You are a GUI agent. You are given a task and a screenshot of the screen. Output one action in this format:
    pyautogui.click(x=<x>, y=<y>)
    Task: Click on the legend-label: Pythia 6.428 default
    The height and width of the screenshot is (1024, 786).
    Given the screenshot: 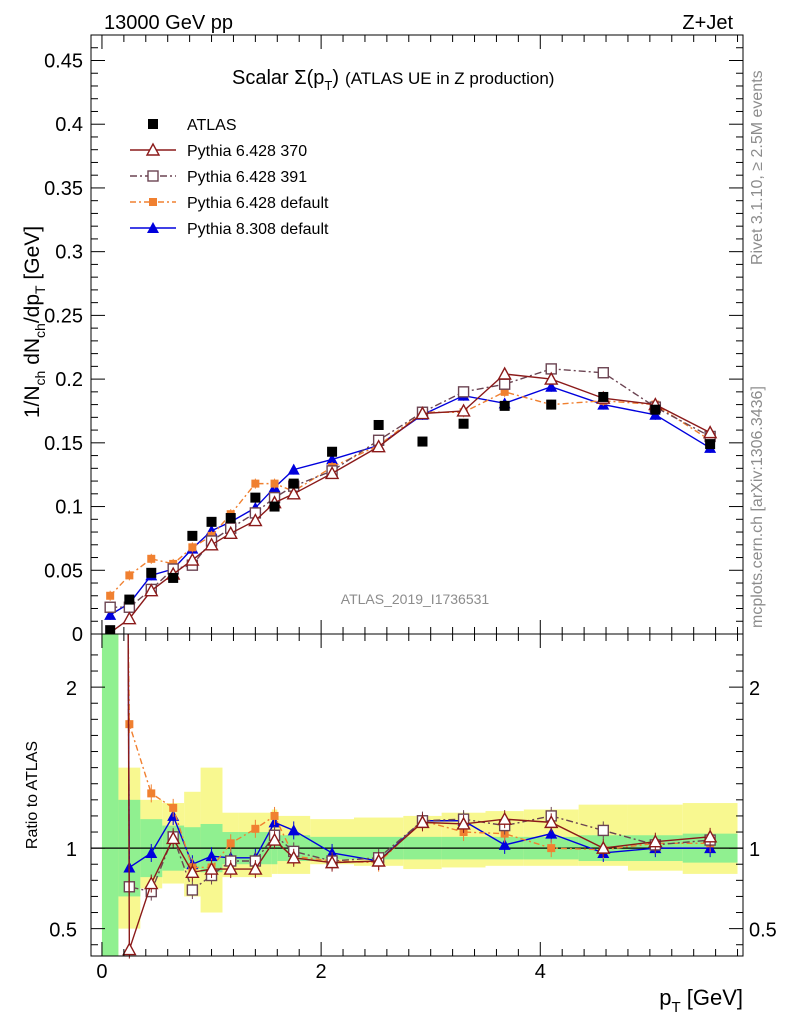 What is the action you would take?
    pyautogui.click(x=258, y=203)
    